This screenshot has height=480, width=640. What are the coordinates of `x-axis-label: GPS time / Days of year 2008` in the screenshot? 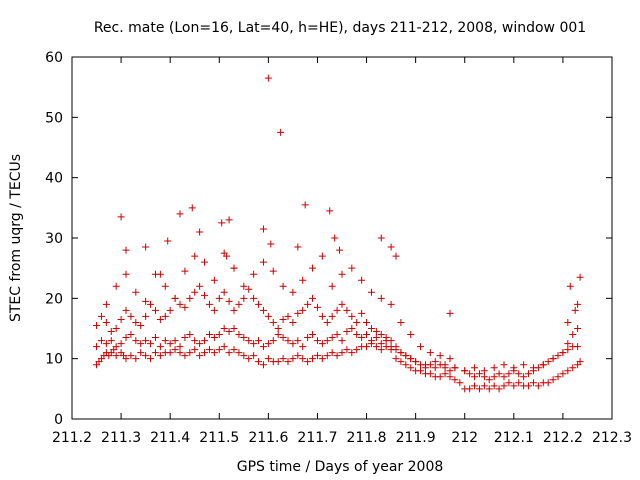 It's located at (340, 467).